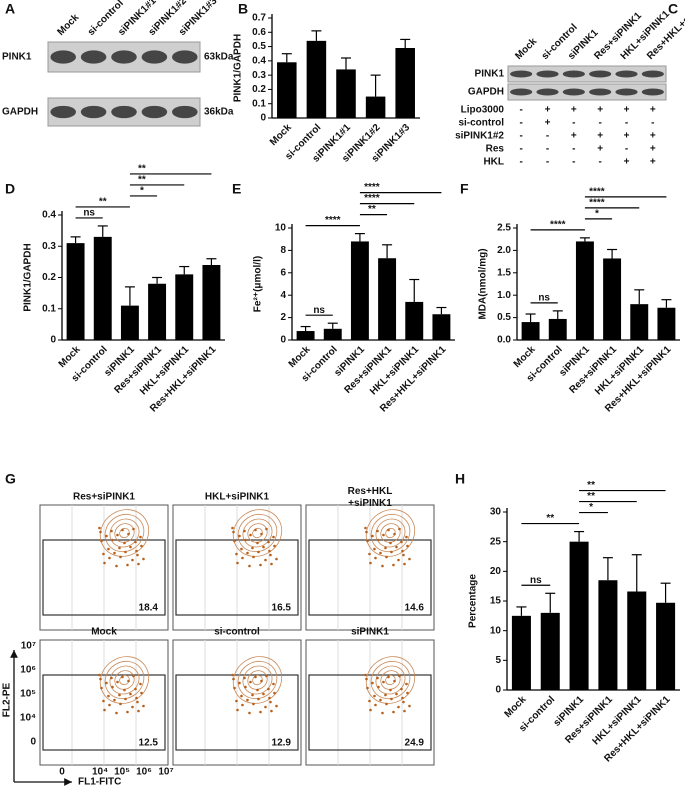  What do you see at coordinates (498, 660) in the screenshot?
I see `y-tick-label: 5` at bounding box center [498, 660].